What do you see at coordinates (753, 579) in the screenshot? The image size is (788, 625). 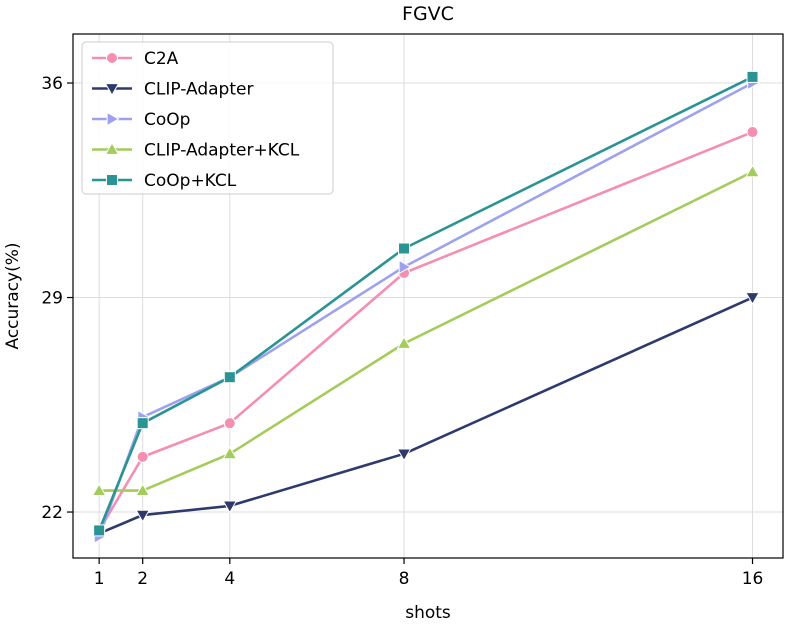 I see `x-tick-label: 16` at bounding box center [753, 579].